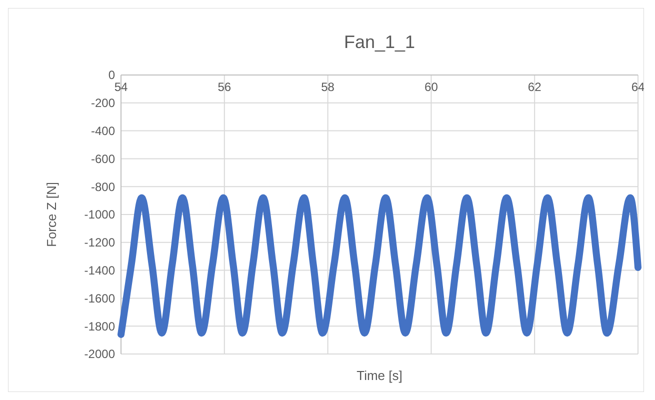  What do you see at coordinates (225, 87) in the screenshot?
I see `x-tick-label: 56` at bounding box center [225, 87].